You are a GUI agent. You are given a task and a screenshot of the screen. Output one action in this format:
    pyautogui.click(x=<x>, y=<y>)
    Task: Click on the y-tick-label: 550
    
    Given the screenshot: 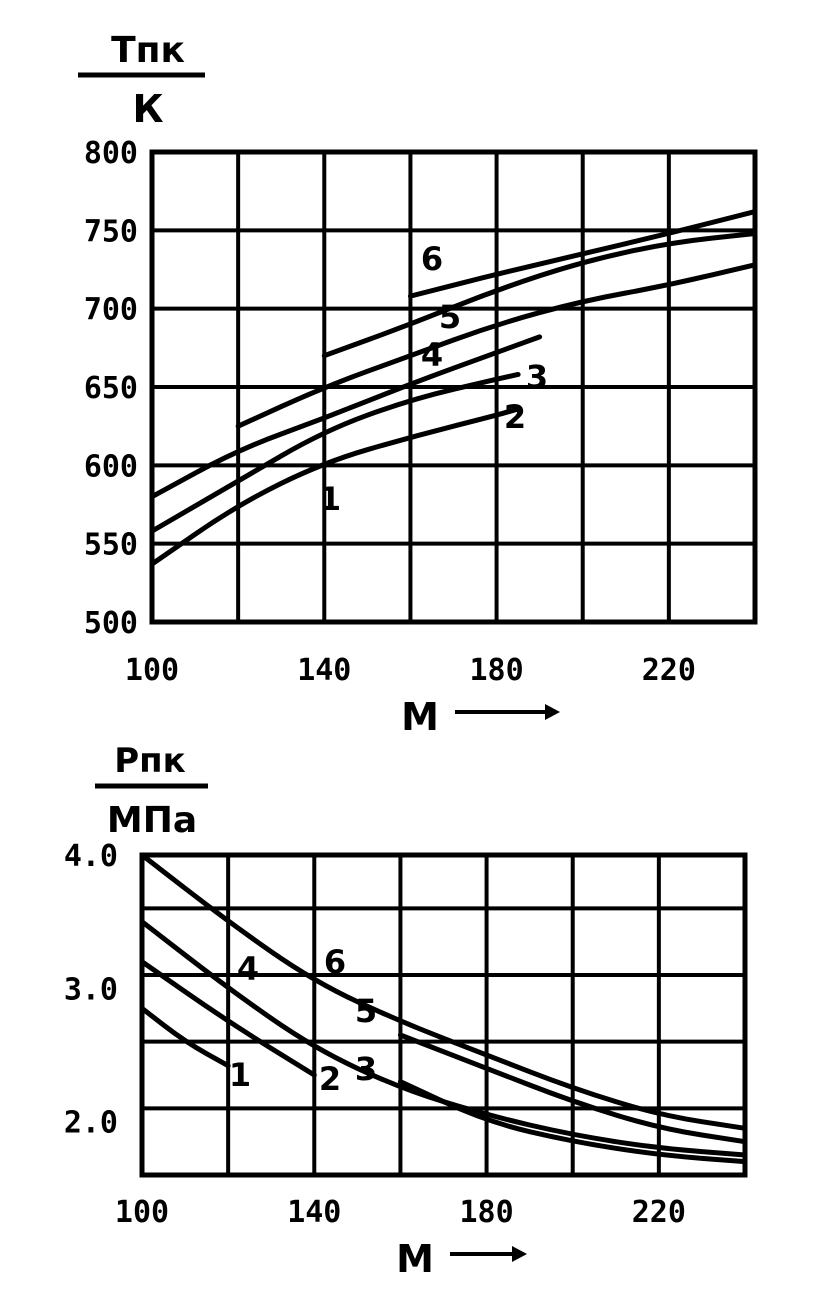 What is the action you would take?
    pyautogui.click(x=111, y=545)
    